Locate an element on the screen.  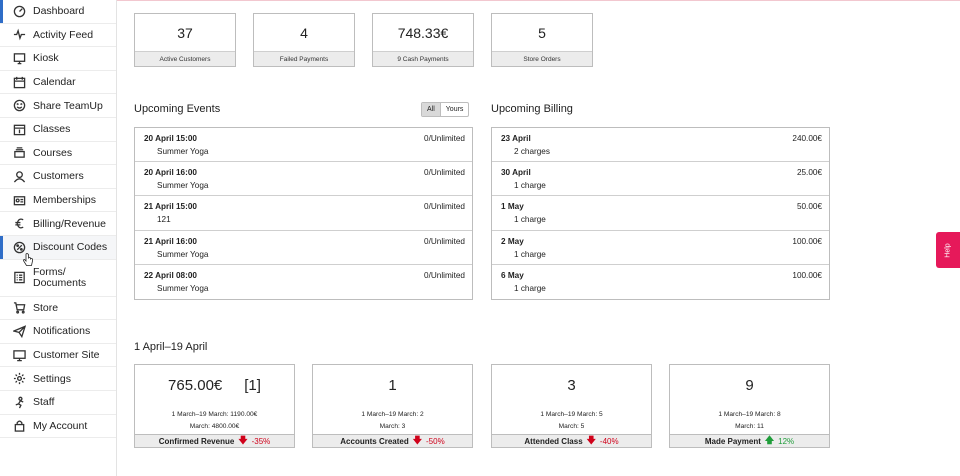
event-date: 20 April 16:00 is located at coordinates (170, 173).